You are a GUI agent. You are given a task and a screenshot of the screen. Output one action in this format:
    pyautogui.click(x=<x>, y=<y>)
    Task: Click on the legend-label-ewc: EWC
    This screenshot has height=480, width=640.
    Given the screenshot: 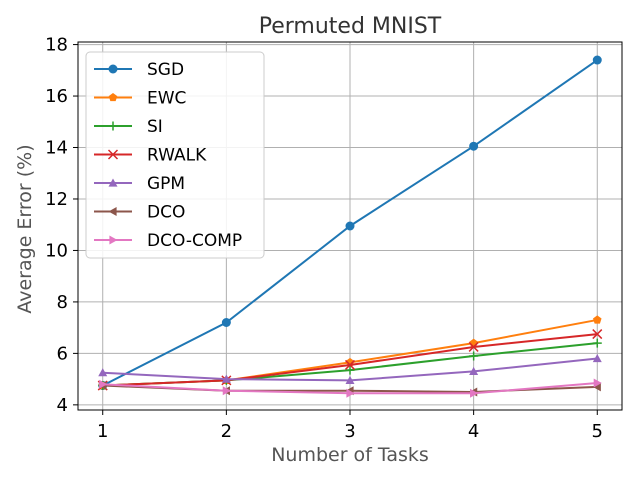 What is the action you would take?
    pyautogui.click(x=166, y=99)
    